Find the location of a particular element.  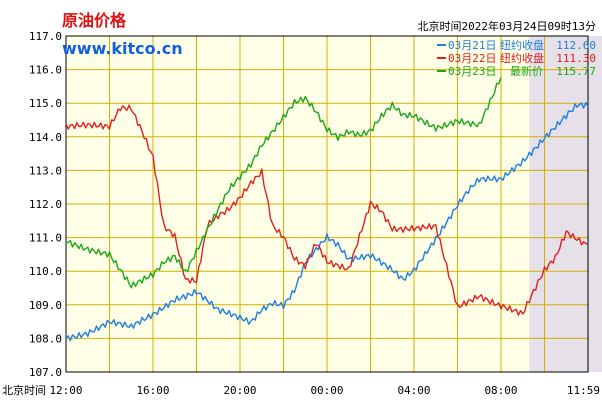

legend-date: 03月22日 is located at coordinates (472, 58).